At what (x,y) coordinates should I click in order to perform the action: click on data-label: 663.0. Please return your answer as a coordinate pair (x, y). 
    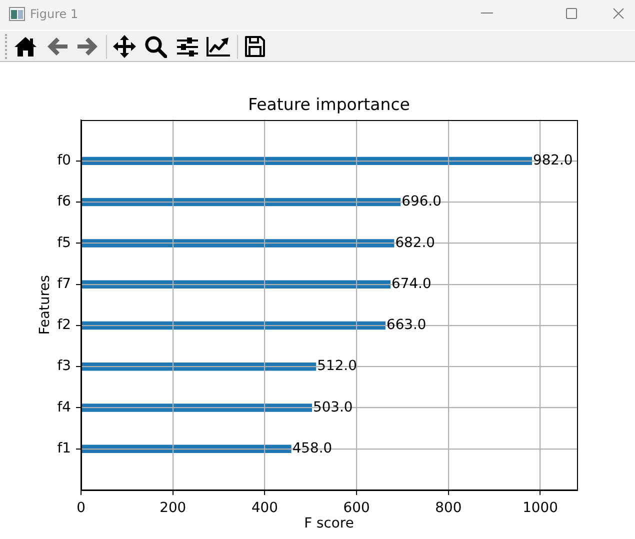
    Looking at the image, I should click on (406, 325).